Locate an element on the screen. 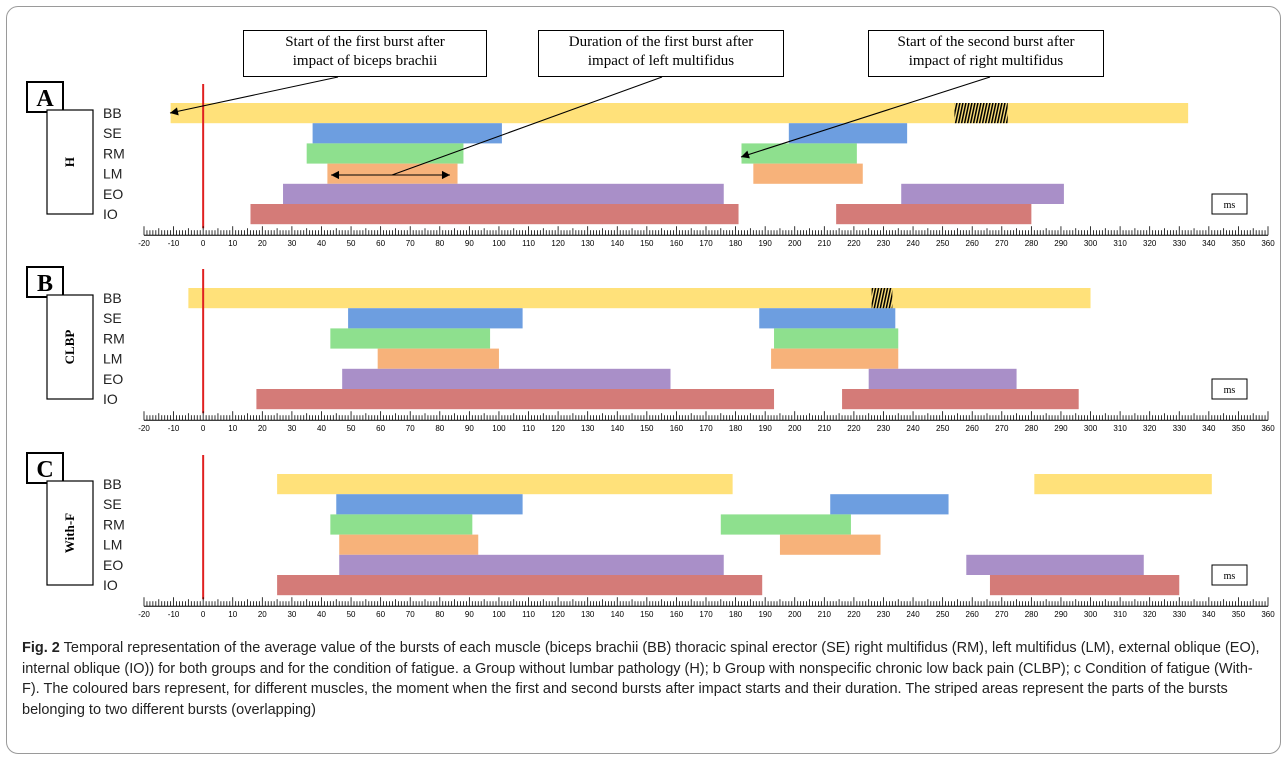 Image resolution: width=1287 pixels, height=760 pixels. x-tick-label: 200 is located at coordinates (795, 614).